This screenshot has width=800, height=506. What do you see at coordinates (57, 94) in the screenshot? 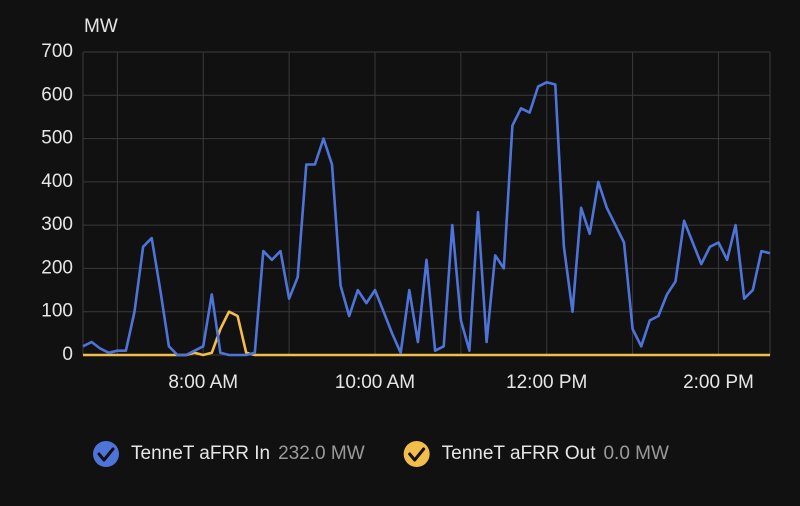
I see `y-tick-label: 600` at bounding box center [57, 94].